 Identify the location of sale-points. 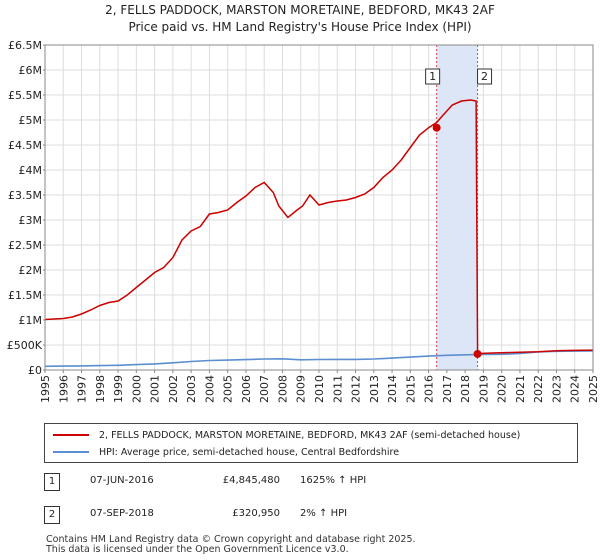
(457, 240).